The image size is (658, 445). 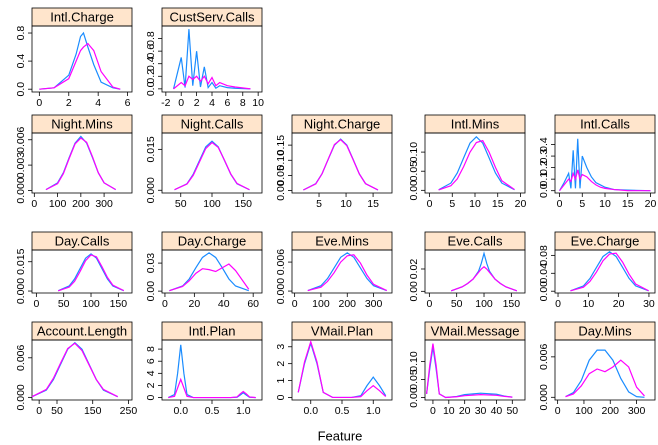 What do you see at coordinates (151, 361) in the screenshot?
I see `y-tick-label: 6` at bounding box center [151, 361].